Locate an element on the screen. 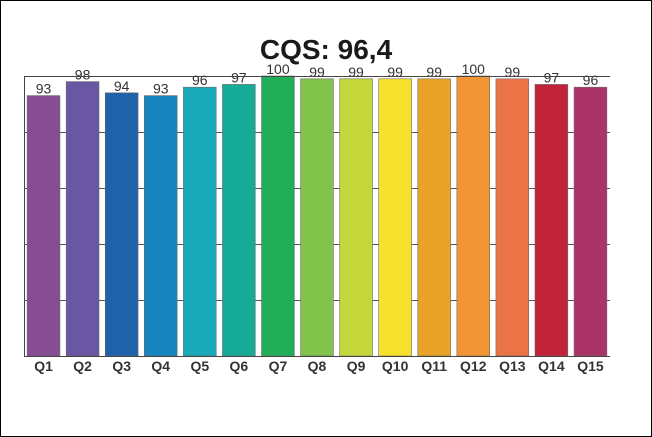  x-tick-label: Q10 is located at coordinates (395, 366).